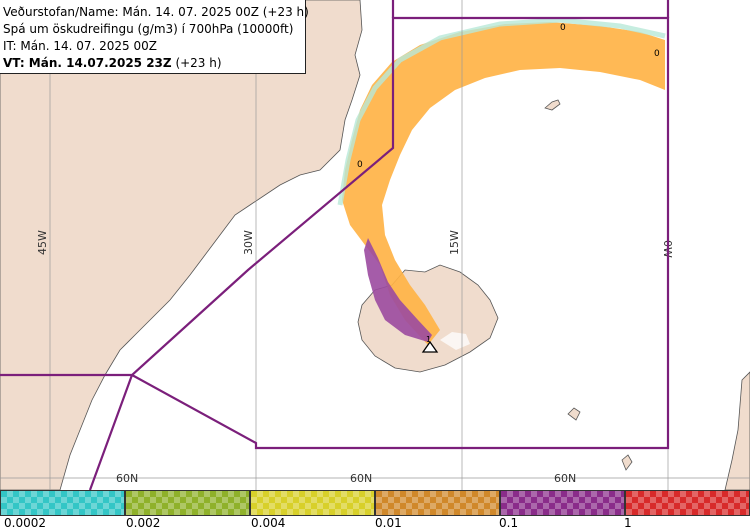 The height and width of the screenshot is (532, 750). What do you see at coordinates (455, 341) in the screenshot?
I see `glacier-area` at bounding box center [455, 341].